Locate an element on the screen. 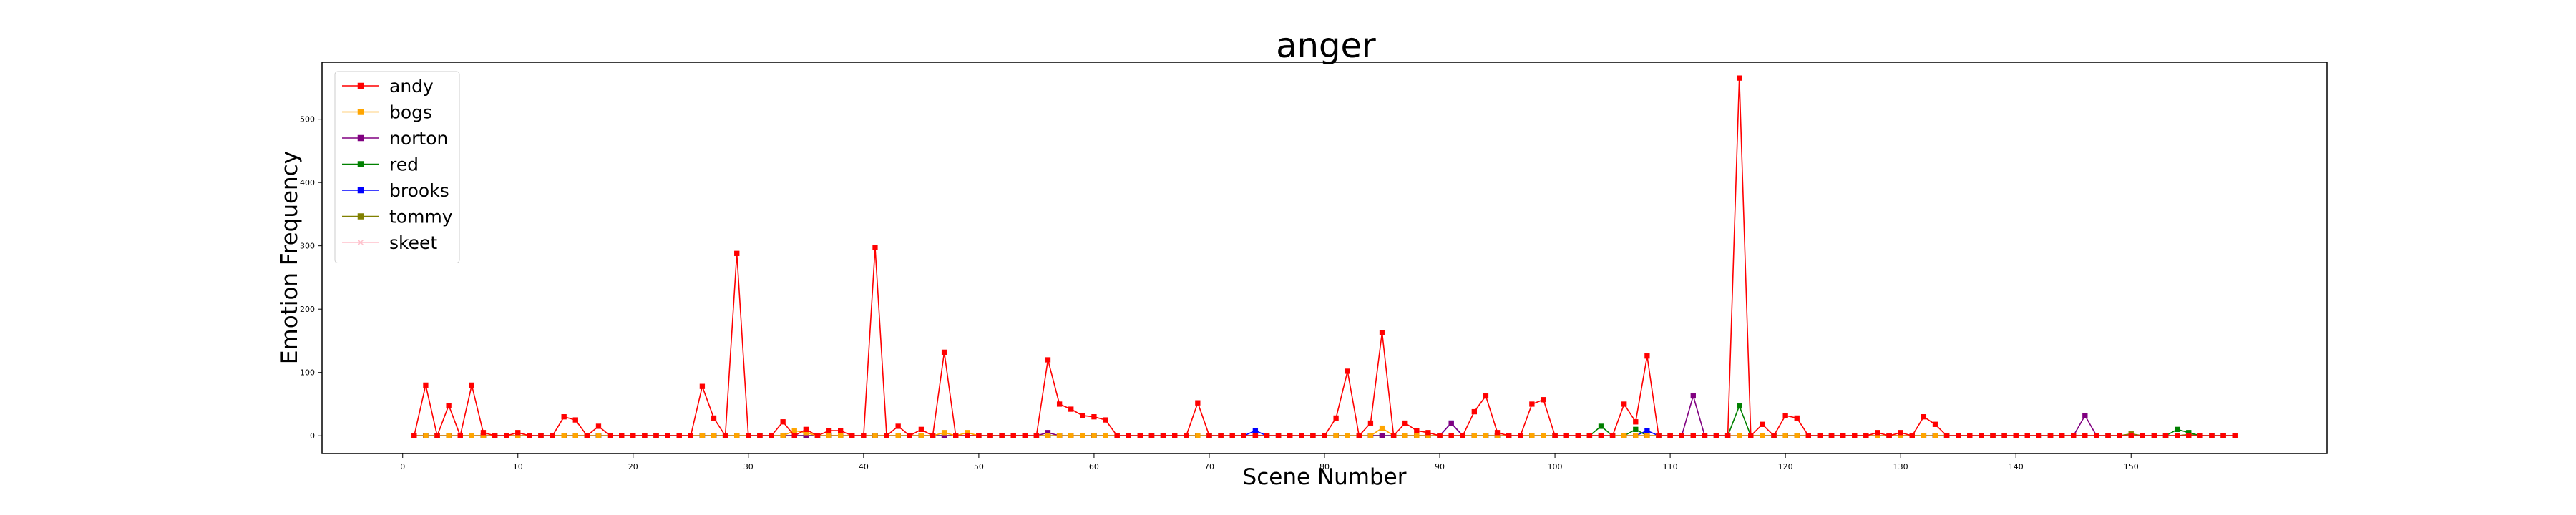 Image resolution: width=2576 pixels, height=515 pixels. legend-item-andy: andy is located at coordinates (388, 86).